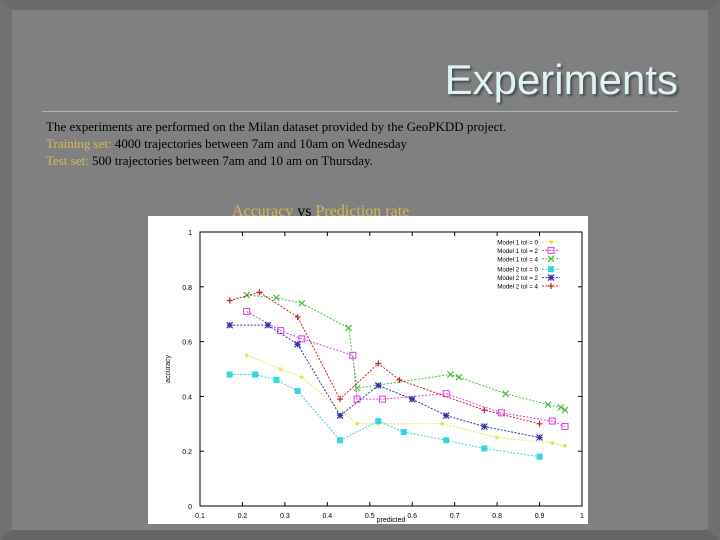  Describe the element at coordinates (285, 516) in the screenshot. I see `x-tick-label: 0.3` at that location.